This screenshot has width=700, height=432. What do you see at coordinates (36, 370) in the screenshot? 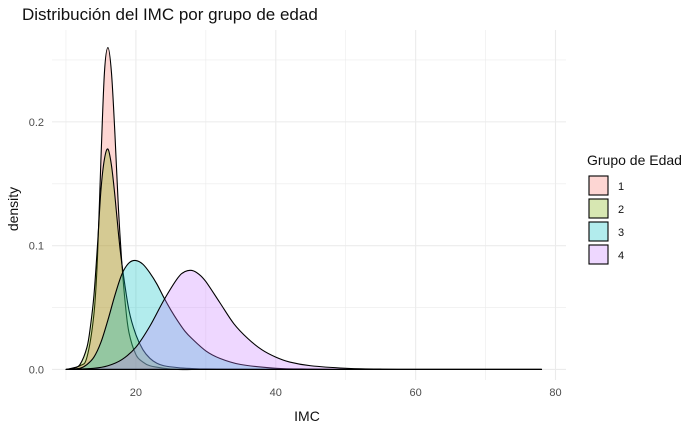
I see `y-tick-label: 0.0` at bounding box center [36, 370].